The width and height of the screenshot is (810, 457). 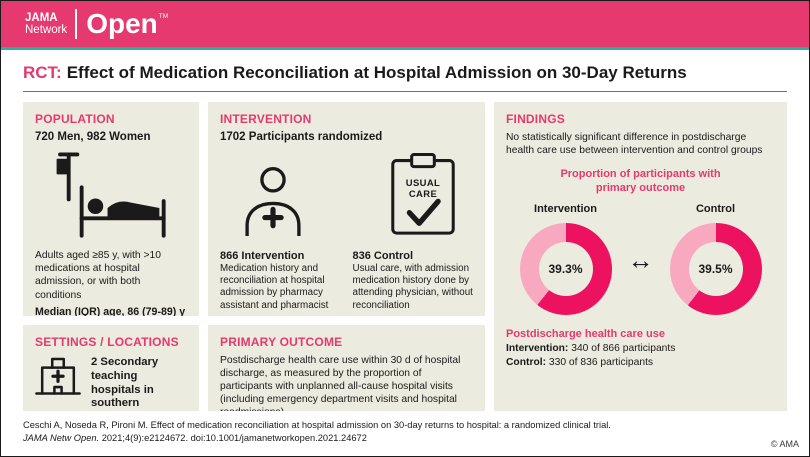 What do you see at coordinates (262, 256) in the screenshot?
I see `intervention-arm-n: 866 Intervention` at bounding box center [262, 256].